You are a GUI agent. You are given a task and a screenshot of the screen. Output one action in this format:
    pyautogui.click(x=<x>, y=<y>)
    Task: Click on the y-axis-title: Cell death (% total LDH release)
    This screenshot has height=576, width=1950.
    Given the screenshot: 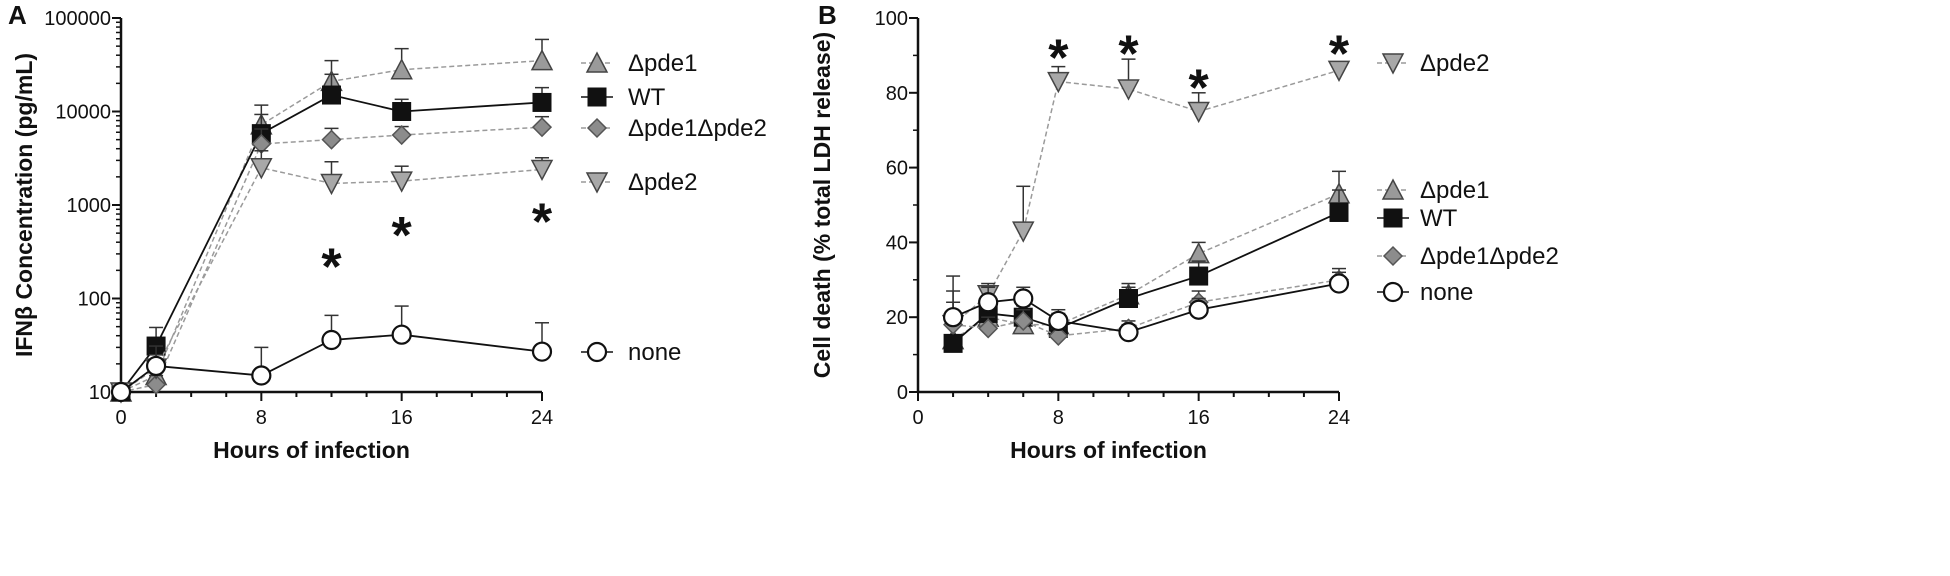 What is the action you would take?
    pyautogui.click(x=822, y=205)
    